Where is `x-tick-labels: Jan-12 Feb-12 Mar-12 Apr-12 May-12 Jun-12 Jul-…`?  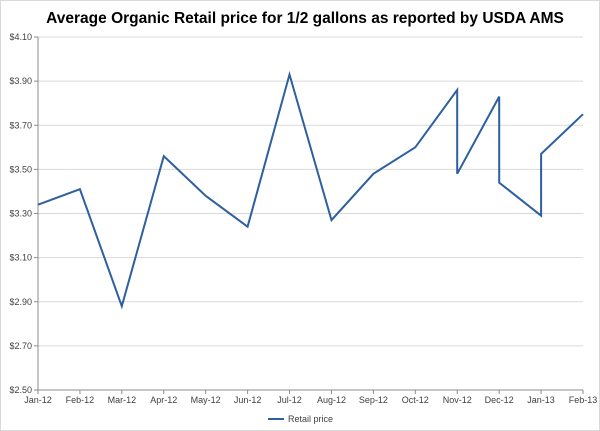
x-tick-labels: Jan-12 Feb-12 Mar-12 Apr-12 May-12 Jun-12 Jul-… is located at coordinates (310, 400).